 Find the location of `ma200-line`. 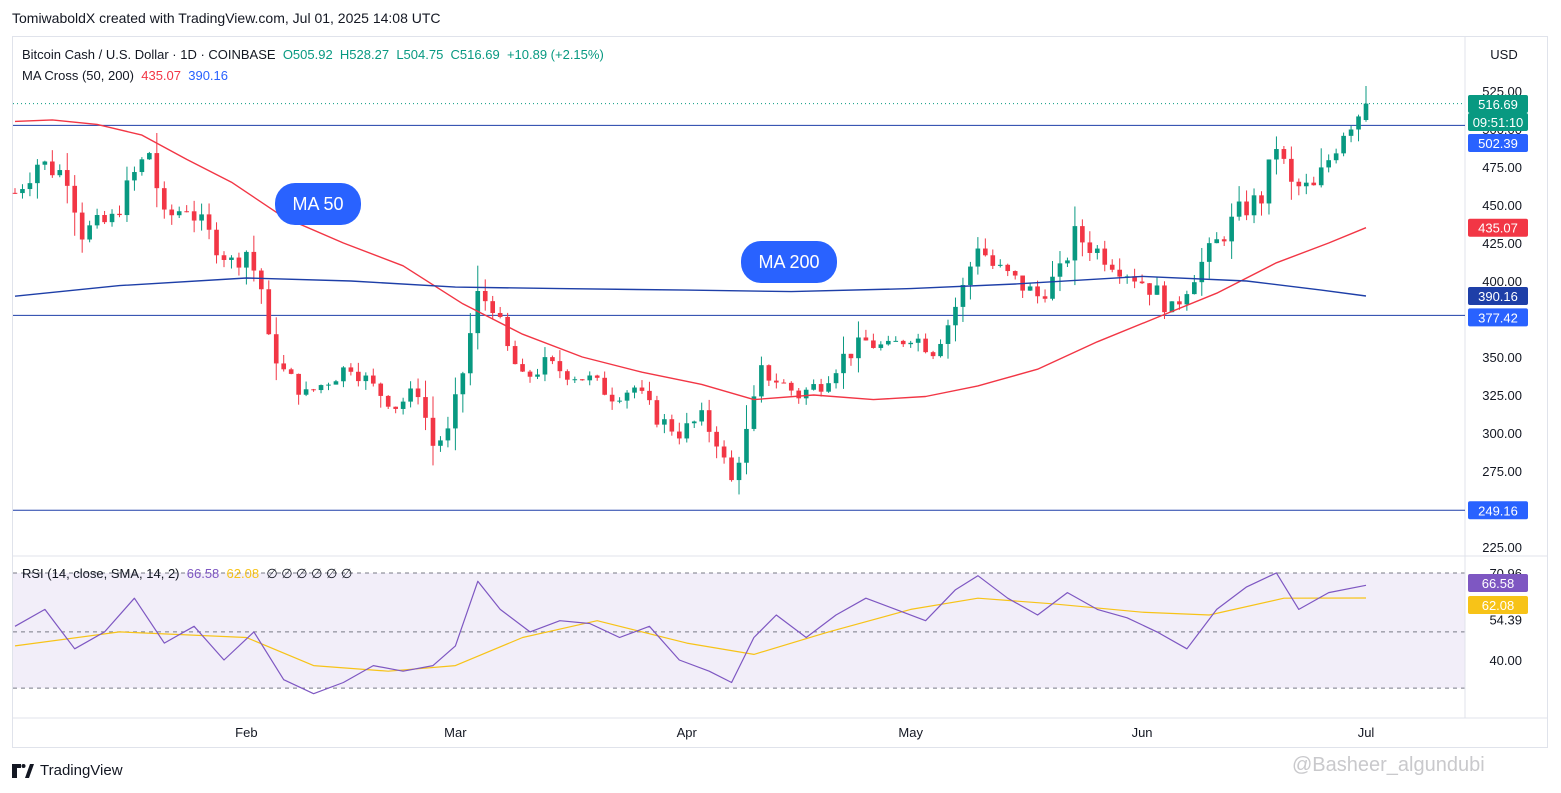

ma200-line is located at coordinates (690, 286).